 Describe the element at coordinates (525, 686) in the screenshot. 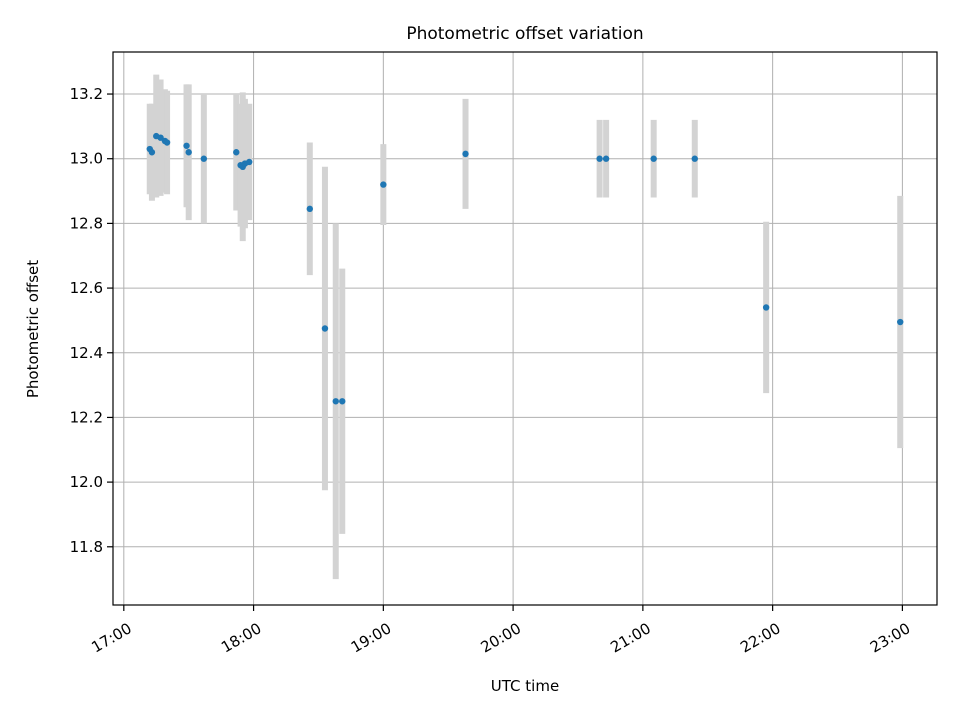

I see `x-axis-label: UTC time` at that location.